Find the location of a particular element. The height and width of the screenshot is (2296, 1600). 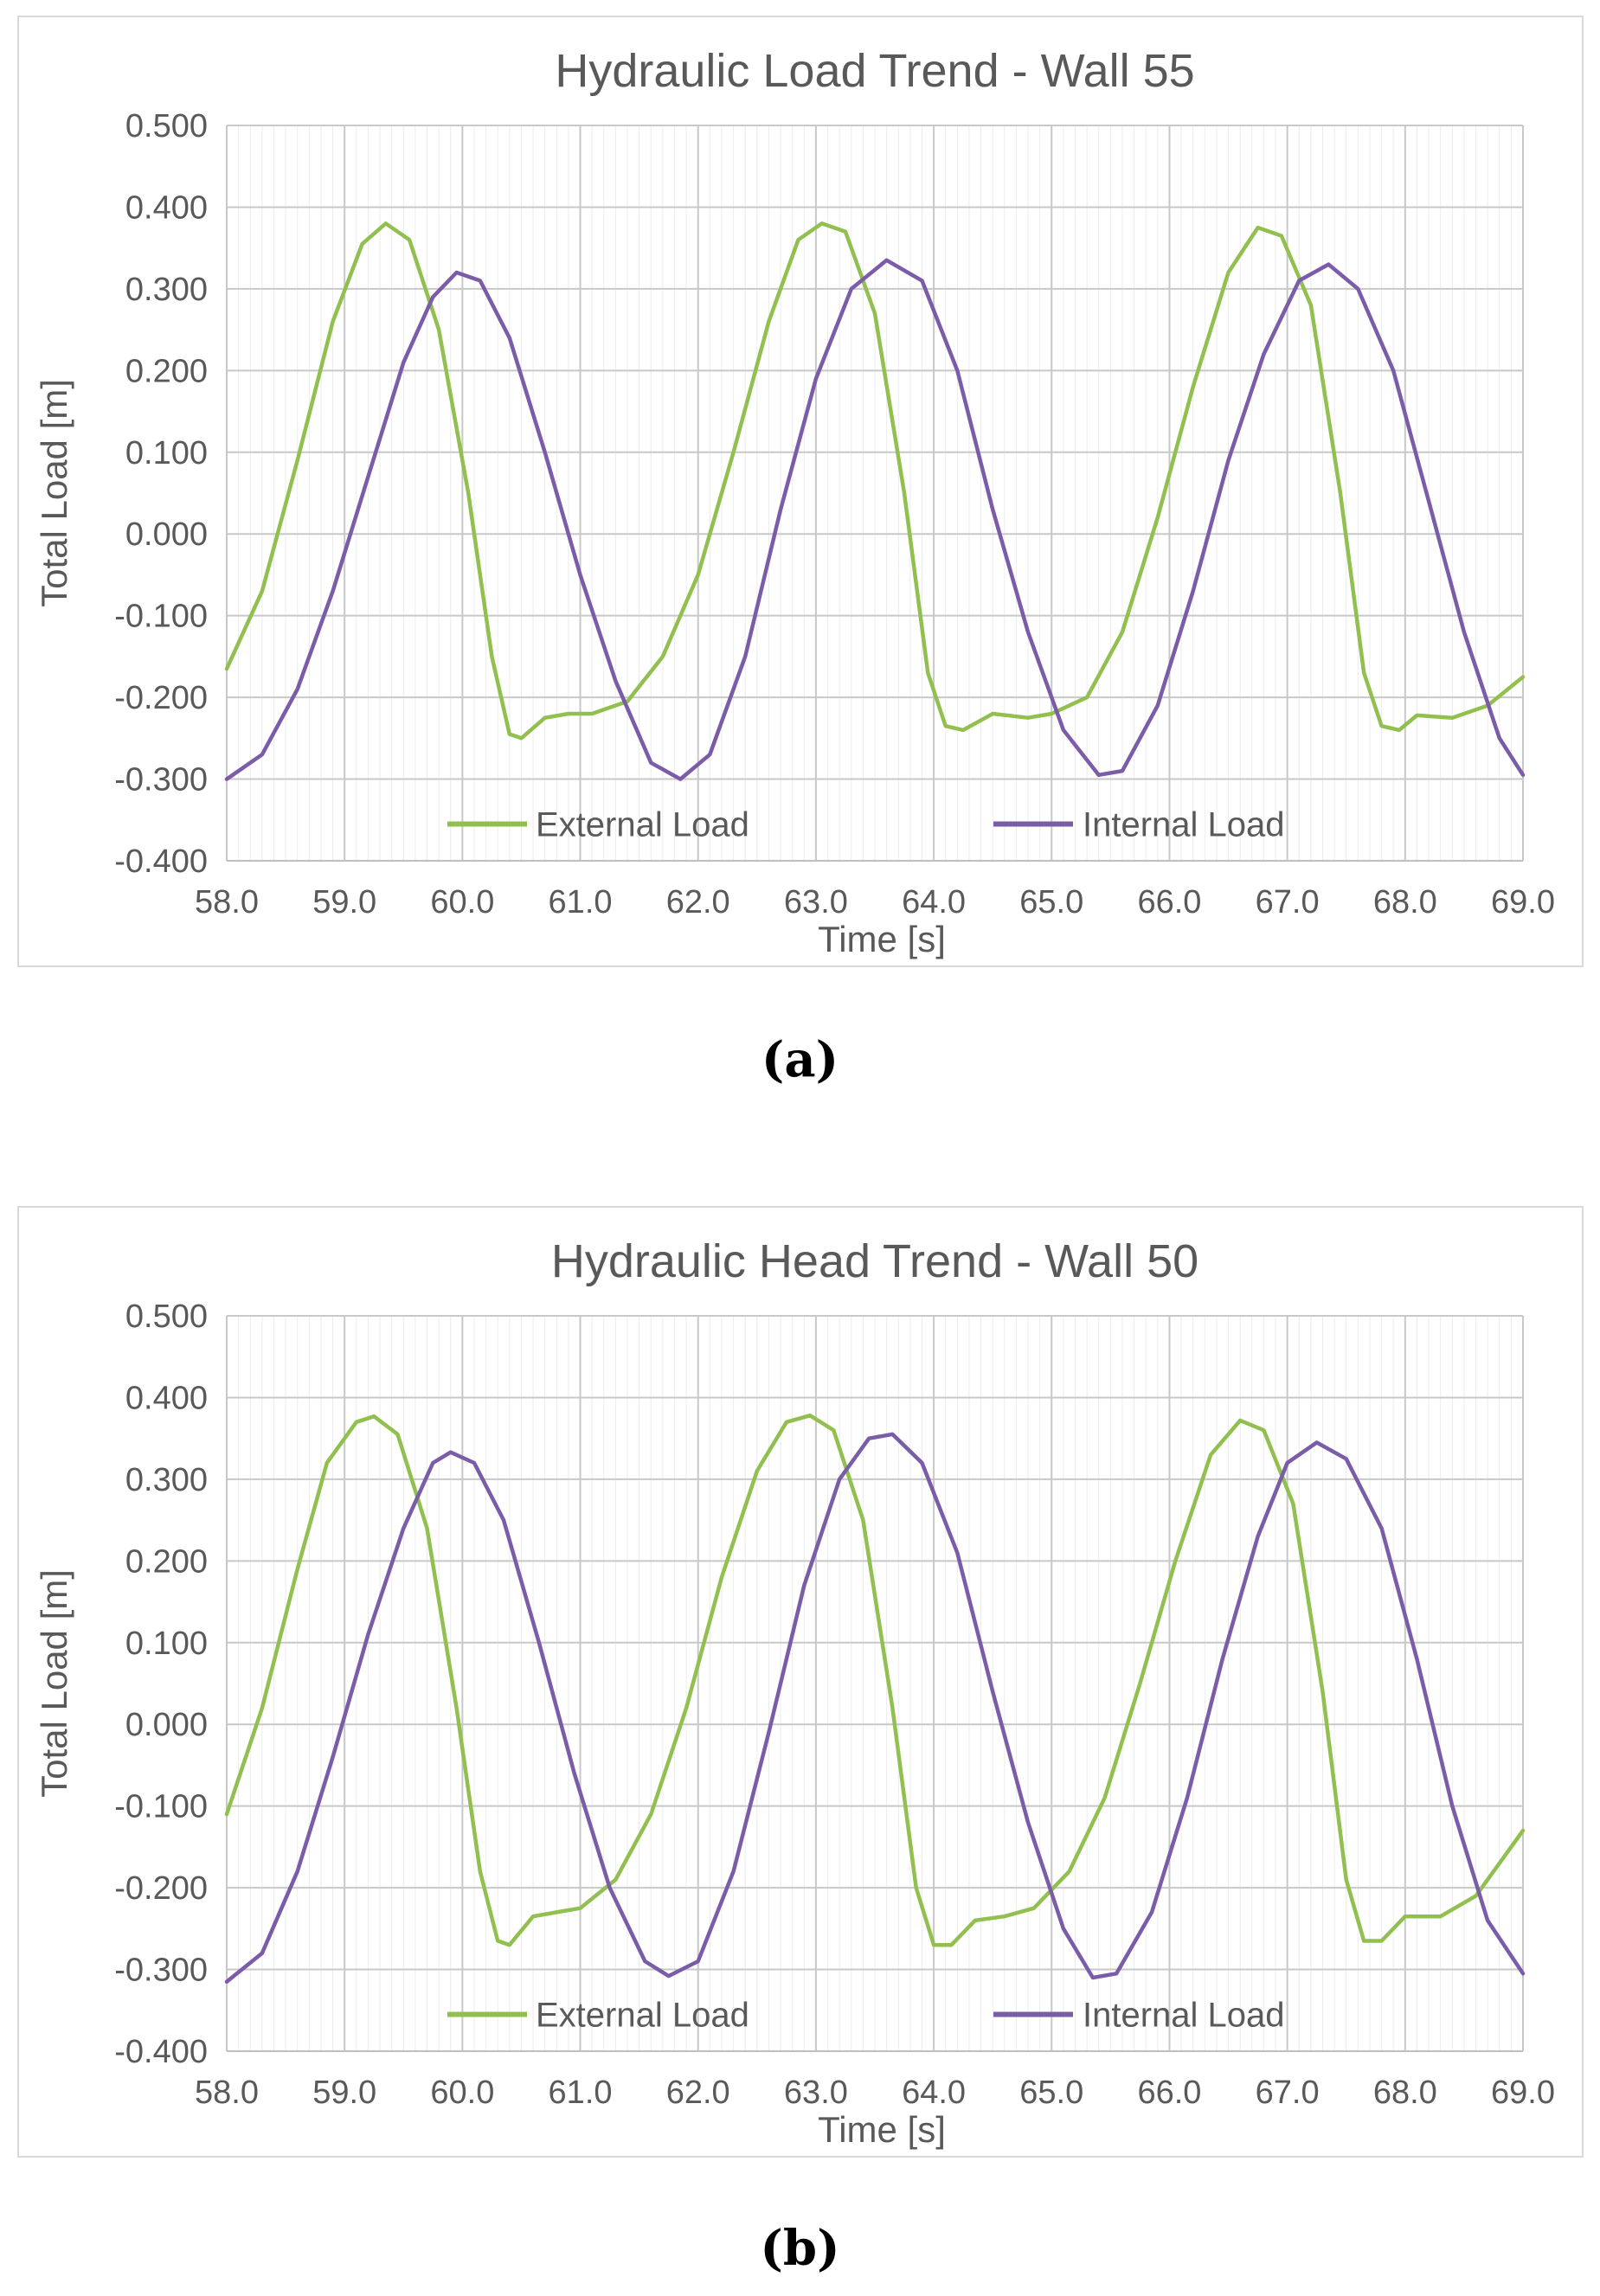

chart-a-x-tick-label: 60.0 is located at coordinates (462, 902).